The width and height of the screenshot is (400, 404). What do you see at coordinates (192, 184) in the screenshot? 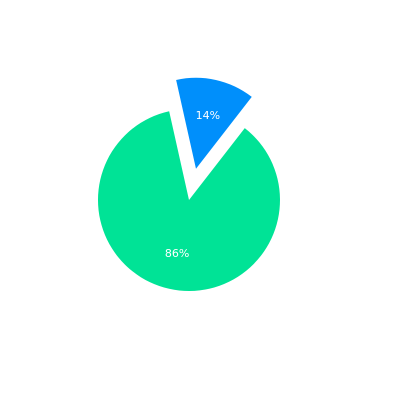
I see `pie-labels: 86% 14%` at bounding box center [192, 184].